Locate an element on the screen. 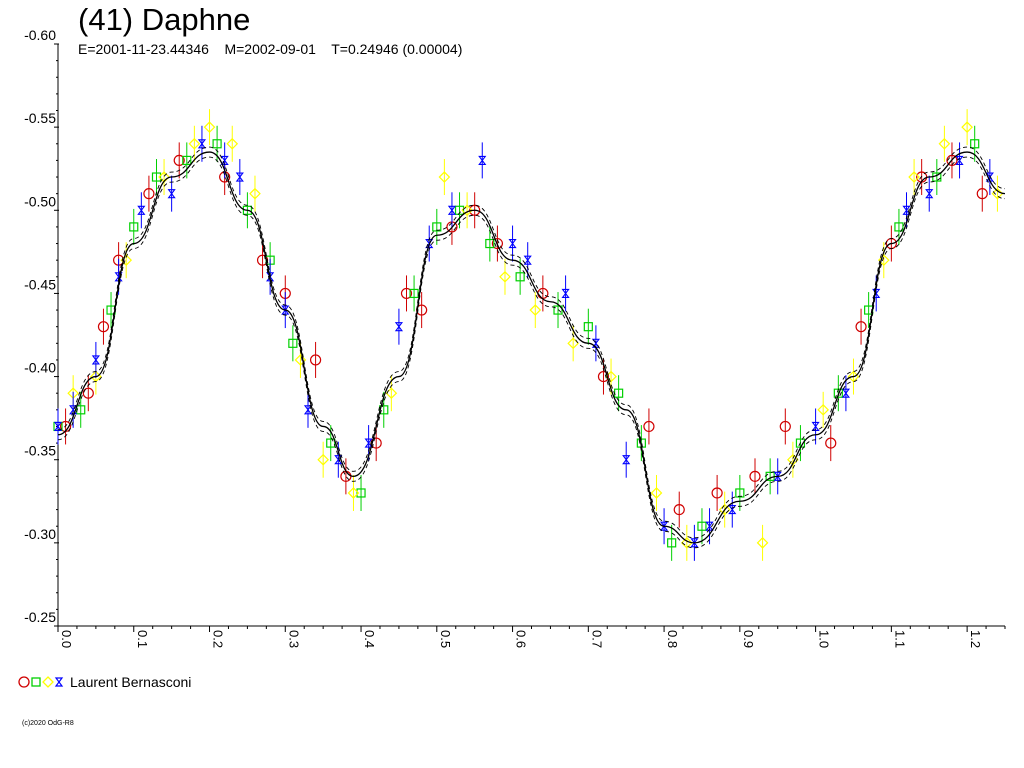 Image resolution: width=1024 pixels, height=768 pixels. y-tick-label: -0.50 is located at coordinates (40, 201).